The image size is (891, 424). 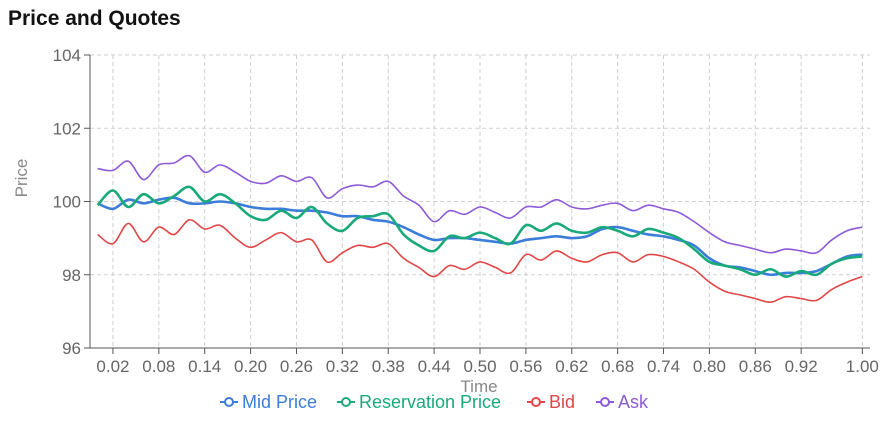 I want to click on x-tick-label: 0.86, so click(x=755, y=366).